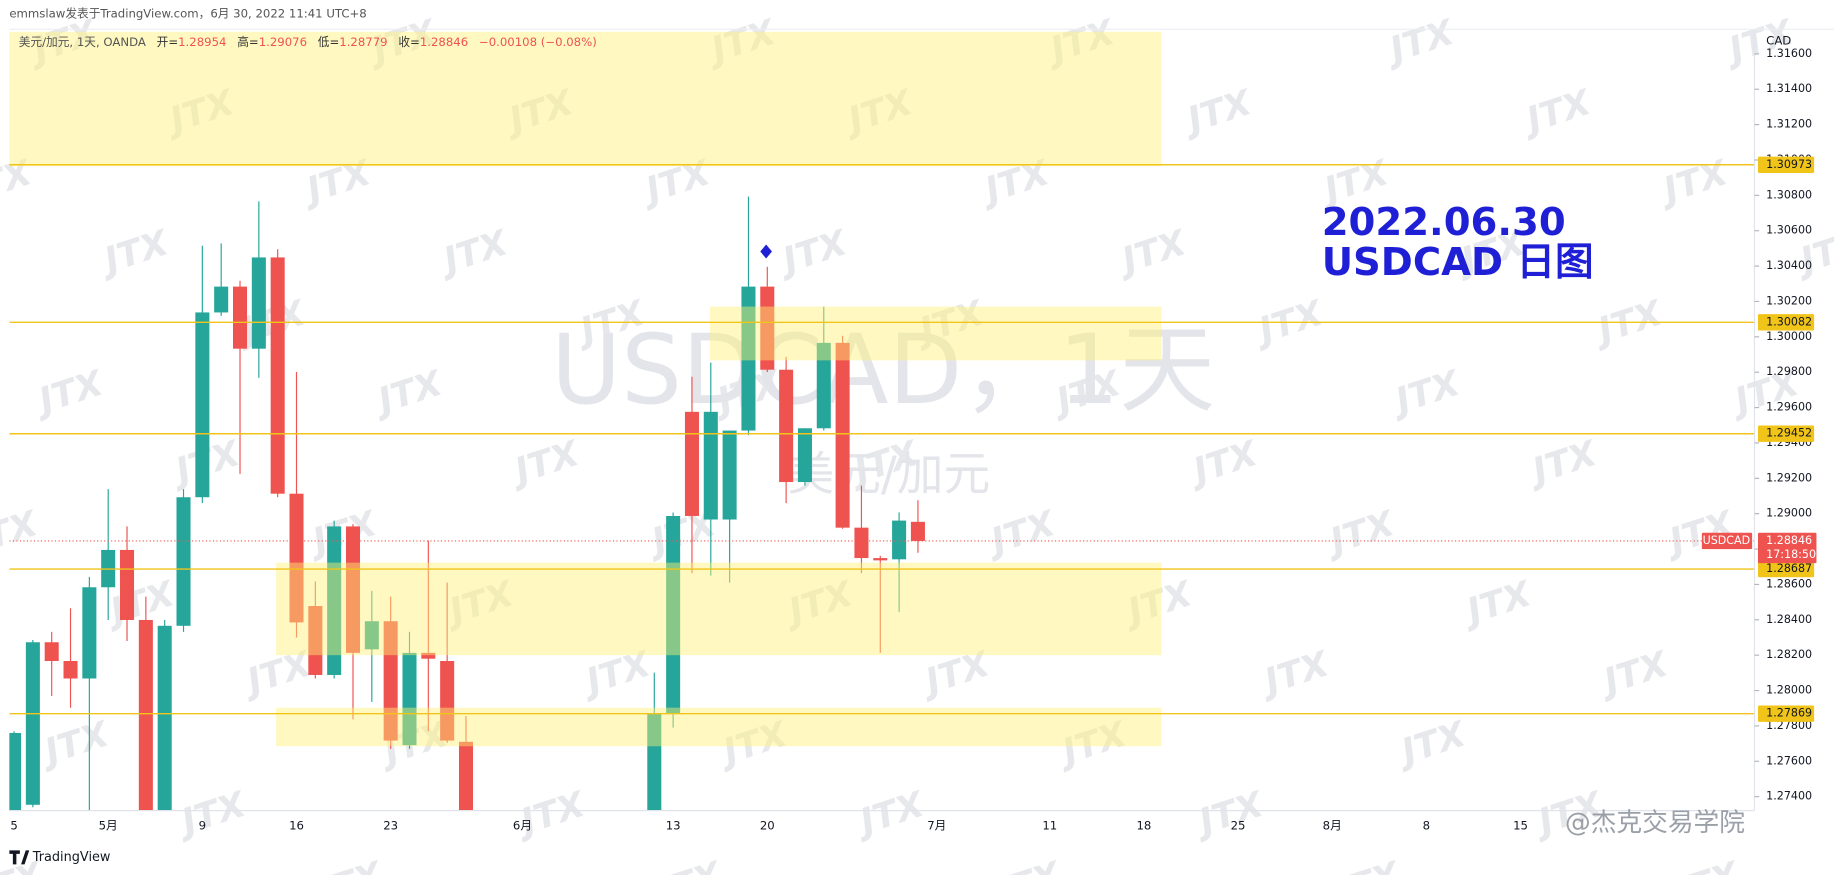  What do you see at coordinates (71, 857) in the screenshot?
I see `brand-text: TradingView` at bounding box center [71, 857].